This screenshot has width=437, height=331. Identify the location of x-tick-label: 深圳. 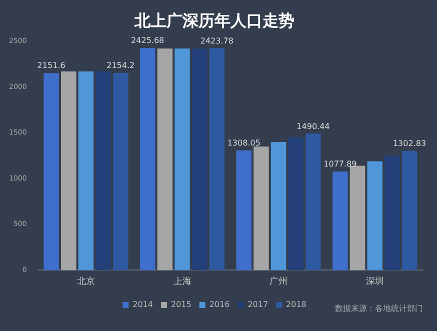
(375, 281).